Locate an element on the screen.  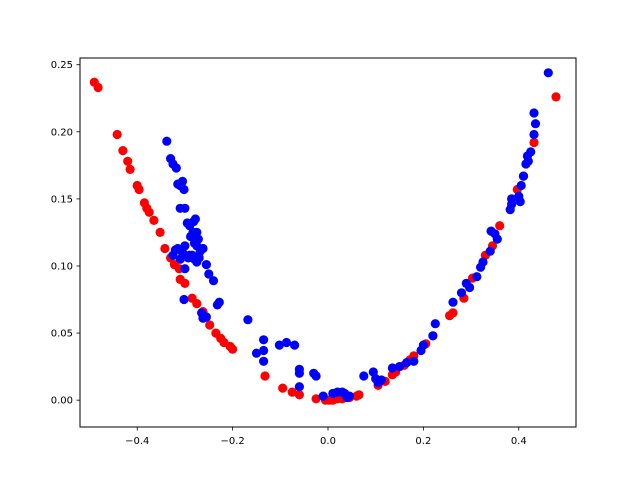
x-tick-label: 0.0 is located at coordinates (328, 441).